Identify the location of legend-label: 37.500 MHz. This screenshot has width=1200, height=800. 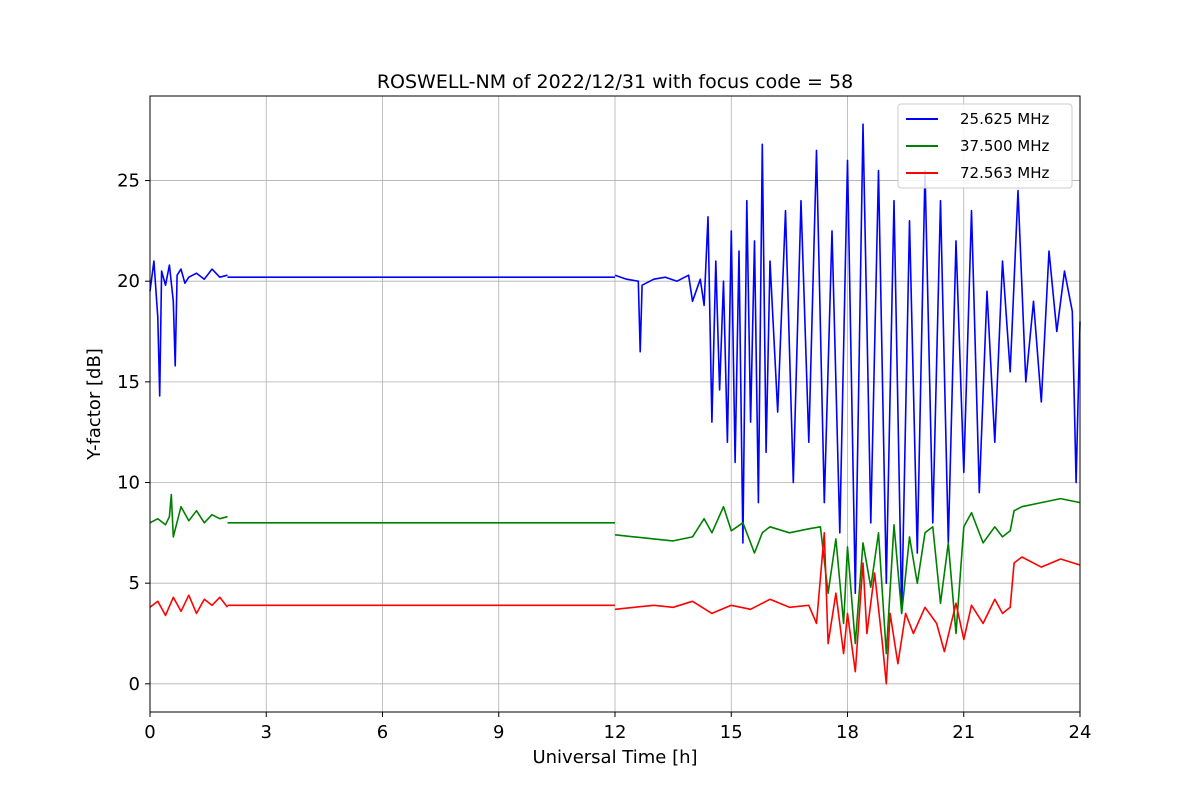
(1004, 146).